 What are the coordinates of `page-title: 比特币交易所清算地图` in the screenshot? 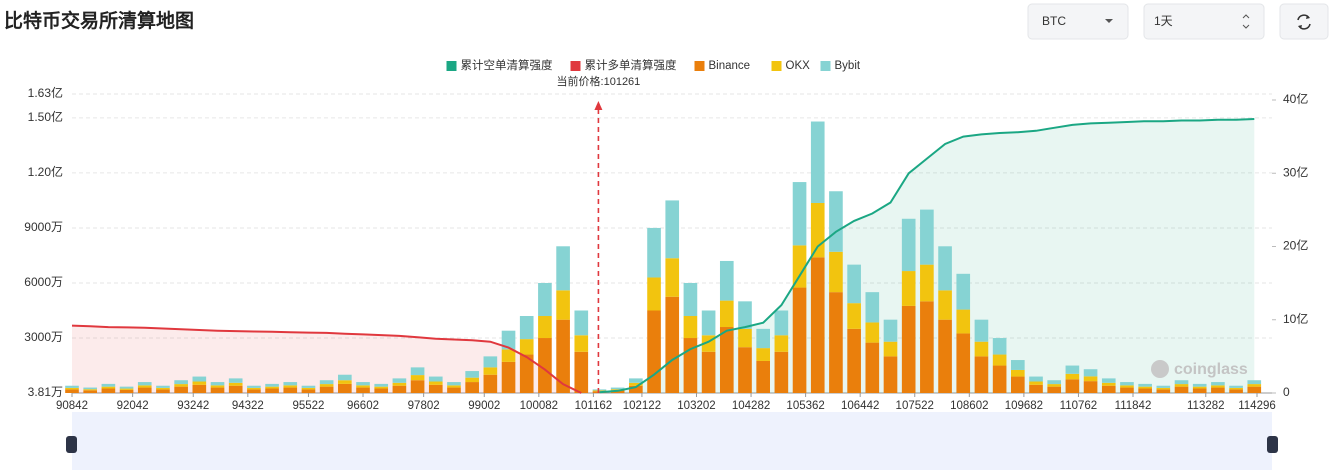 It's located at (99, 20).